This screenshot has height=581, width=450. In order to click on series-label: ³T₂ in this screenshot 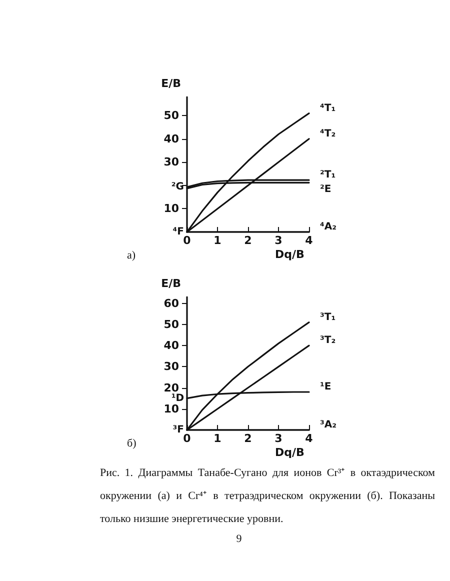, I will do `click(328, 340)`.